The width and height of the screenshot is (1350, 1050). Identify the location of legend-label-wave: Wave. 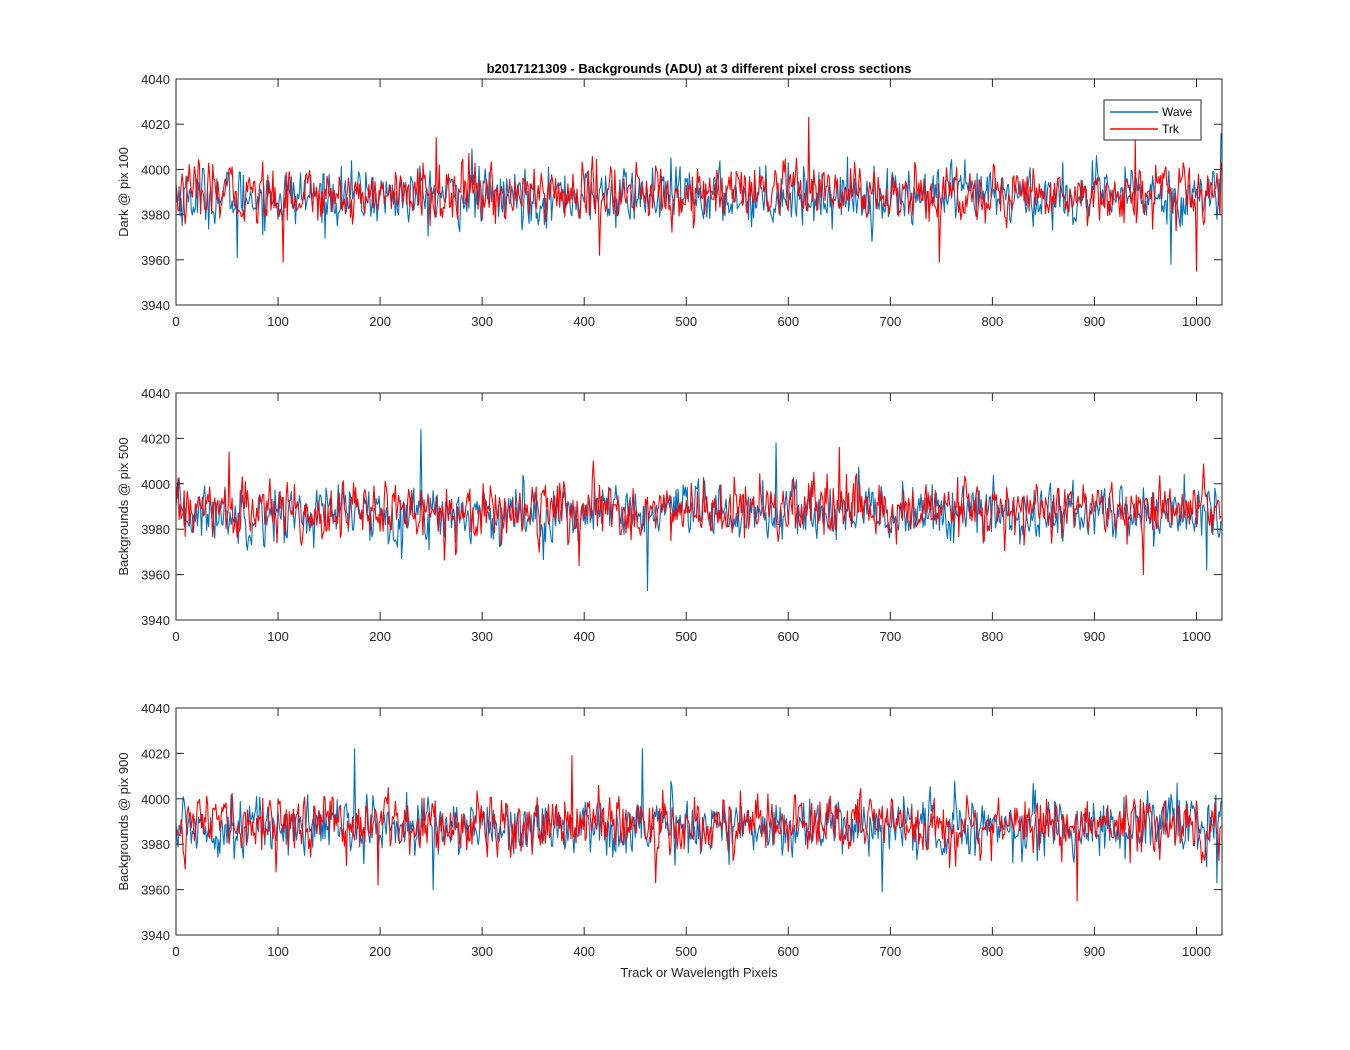
(1177, 112).